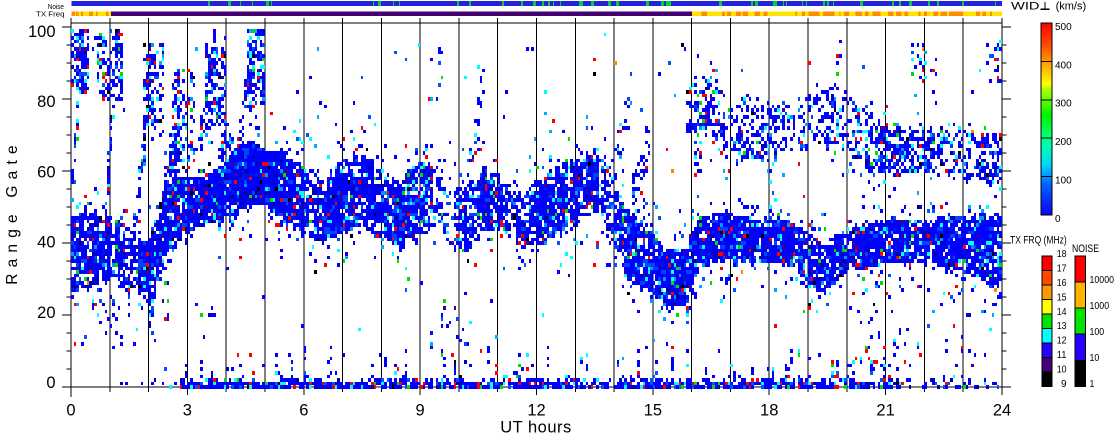  Describe the element at coordinates (1062, 326) in the screenshot. I see `svg-text: 13` at that location.